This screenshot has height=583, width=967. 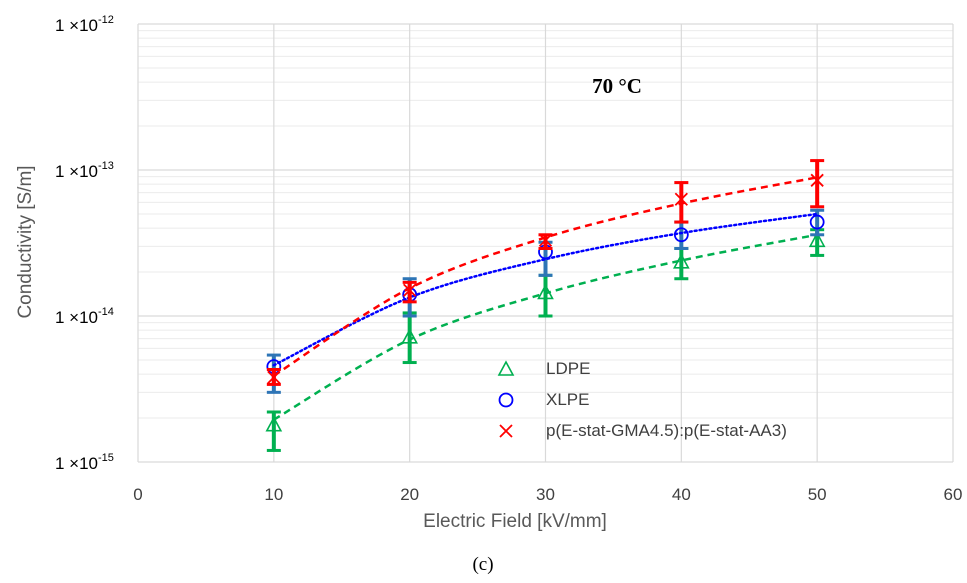 I want to click on y-axis-label: Conductivity [S/m], so click(x=25, y=241).